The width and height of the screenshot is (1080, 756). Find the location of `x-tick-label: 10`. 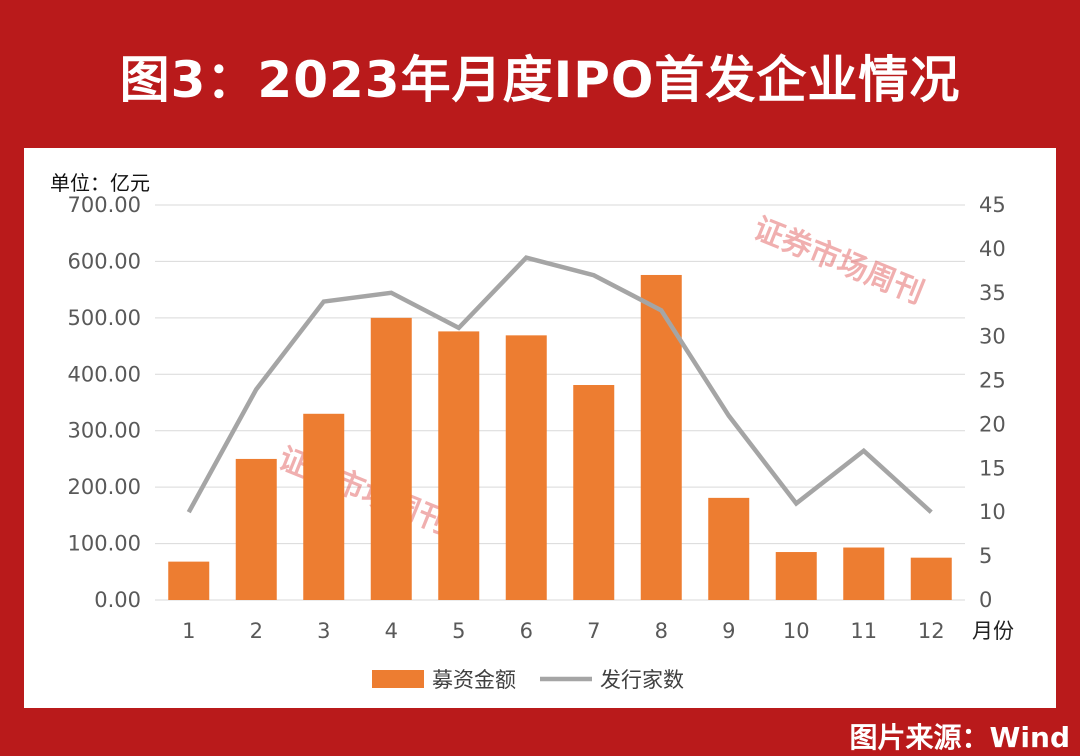

x-tick-label: 10 is located at coordinates (796, 631).